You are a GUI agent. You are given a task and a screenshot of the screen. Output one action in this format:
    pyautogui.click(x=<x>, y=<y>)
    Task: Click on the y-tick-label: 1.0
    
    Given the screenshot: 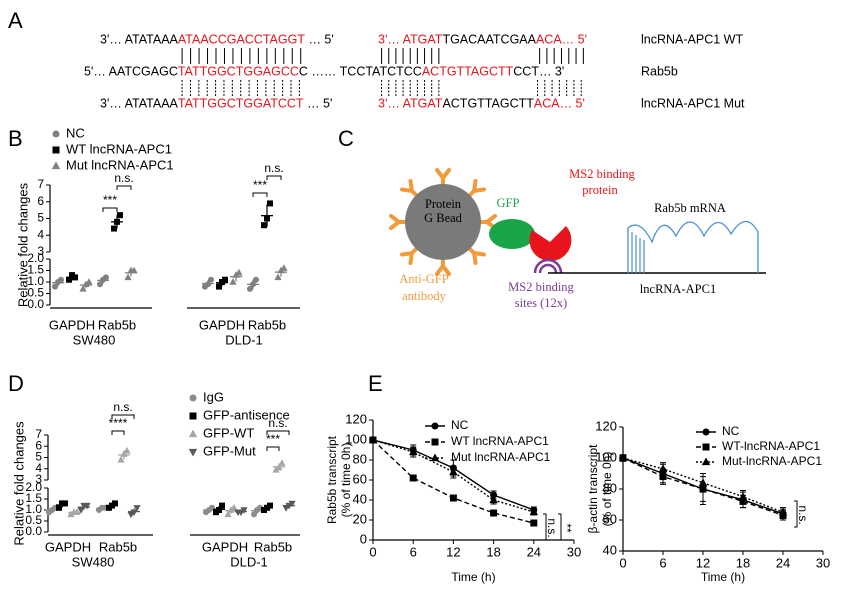 What is the action you would take?
    pyautogui.click(x=35, y=281)
    